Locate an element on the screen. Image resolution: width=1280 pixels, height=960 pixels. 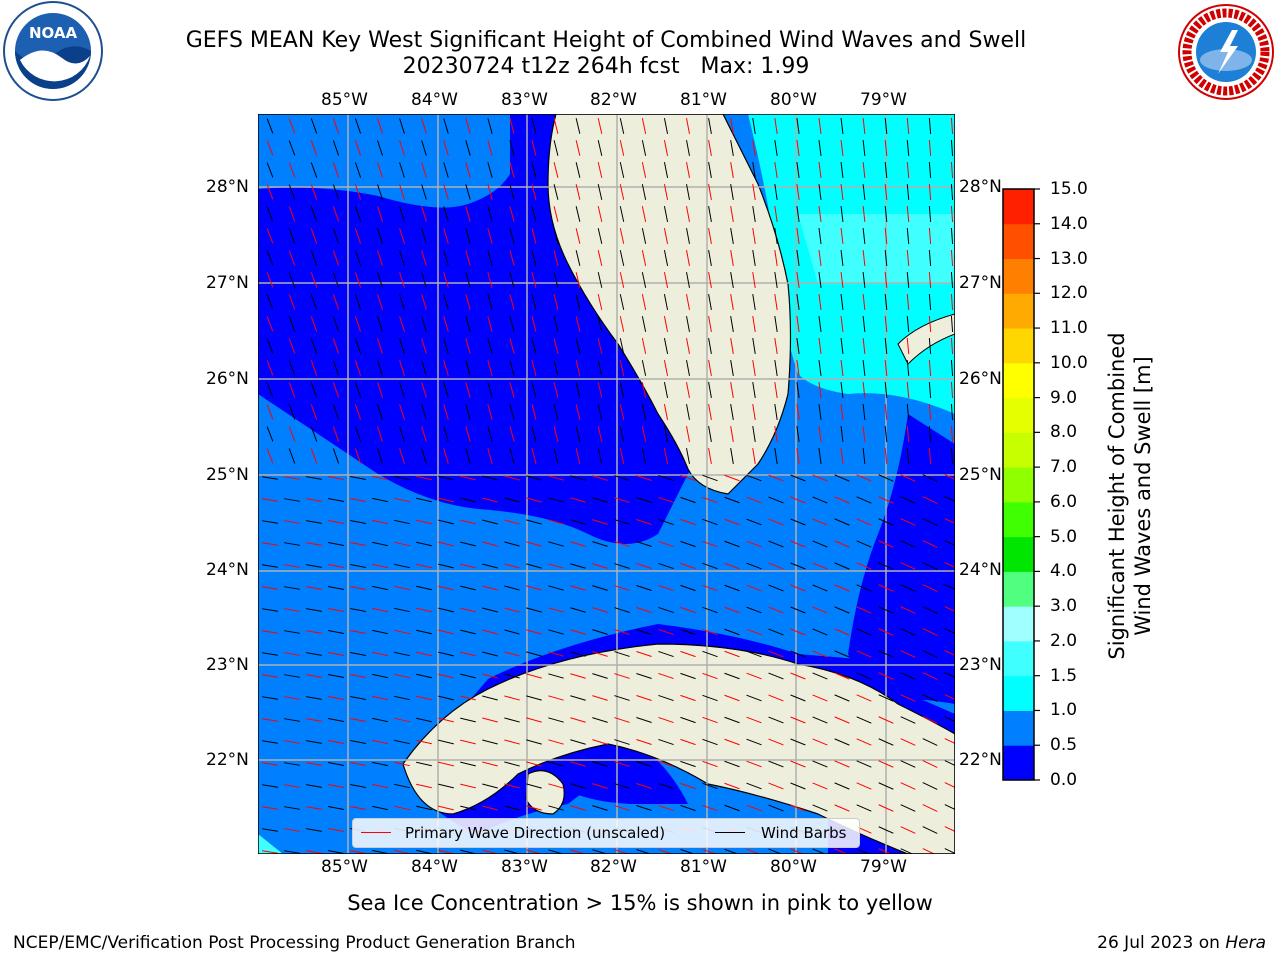
colorbar-tick-label: 7.0 is located at coordinates (1064, 467).